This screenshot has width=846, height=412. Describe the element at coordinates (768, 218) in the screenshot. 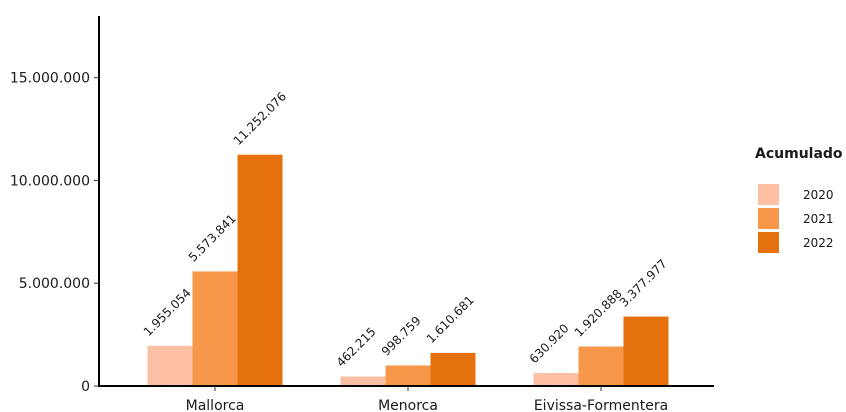

I see `legend-swatch-2021` at that location.